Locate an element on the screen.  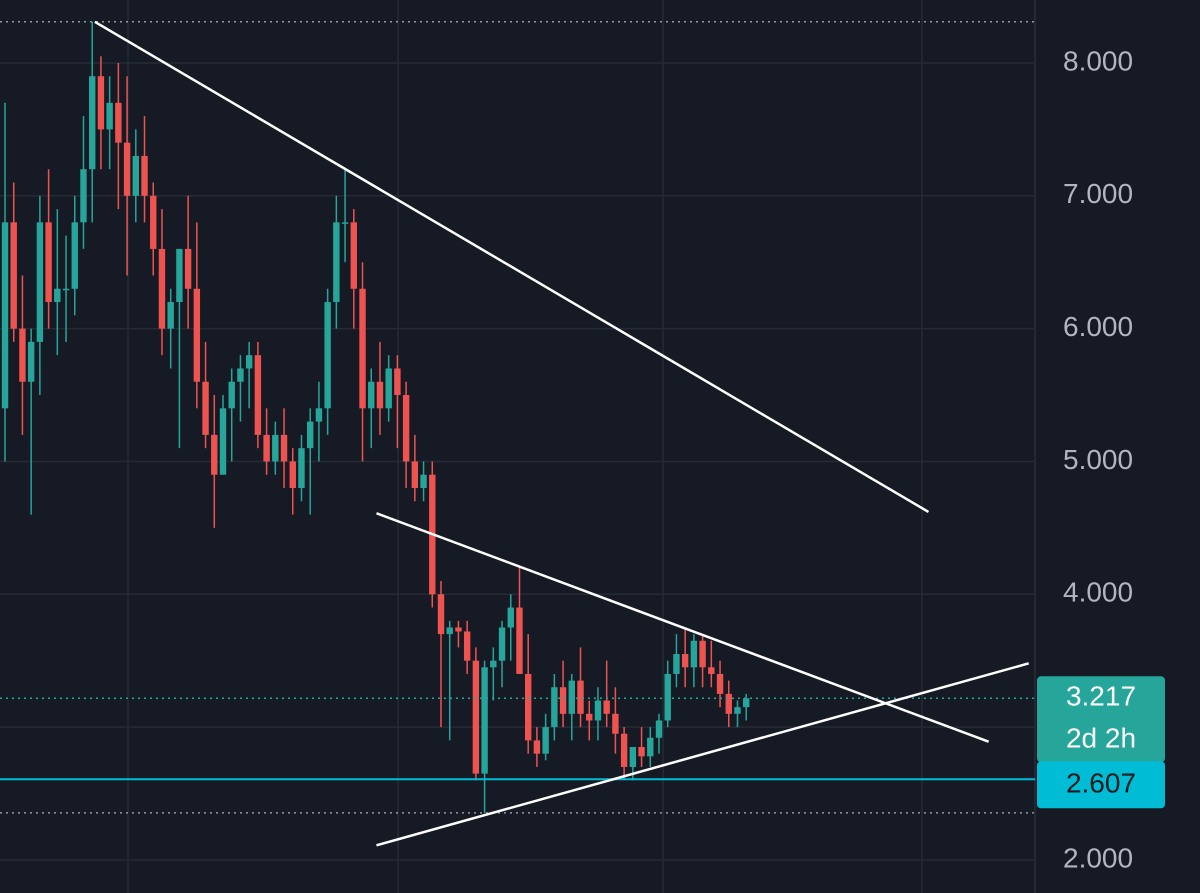
y-tick-label: 4.000 is located at coordinates (1098, 592).